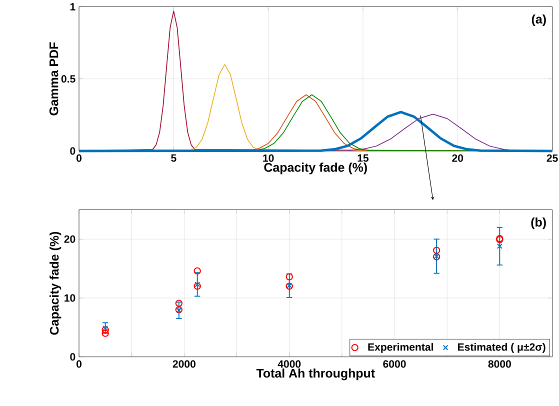 The image size is (559, 406). What do you see at coordinates (268, 158) in the screenshot?
I see `x-tick-label: 10` at bounding box center [268, 158].